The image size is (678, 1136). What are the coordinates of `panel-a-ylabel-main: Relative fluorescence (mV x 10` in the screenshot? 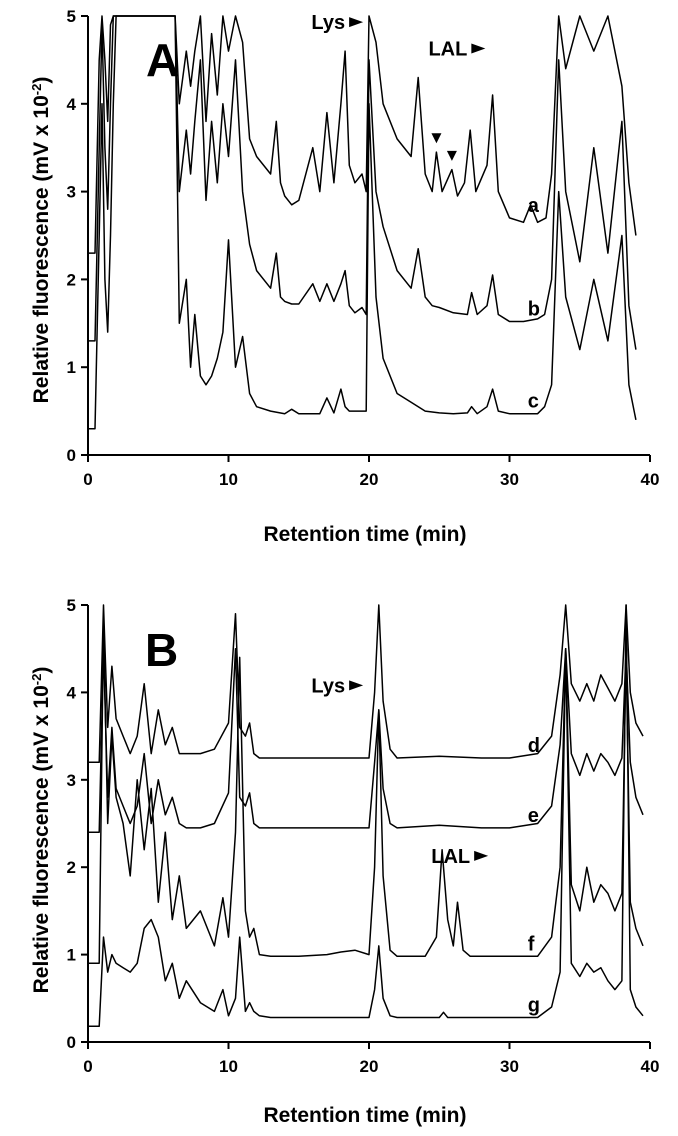 It's located at (41, 249).